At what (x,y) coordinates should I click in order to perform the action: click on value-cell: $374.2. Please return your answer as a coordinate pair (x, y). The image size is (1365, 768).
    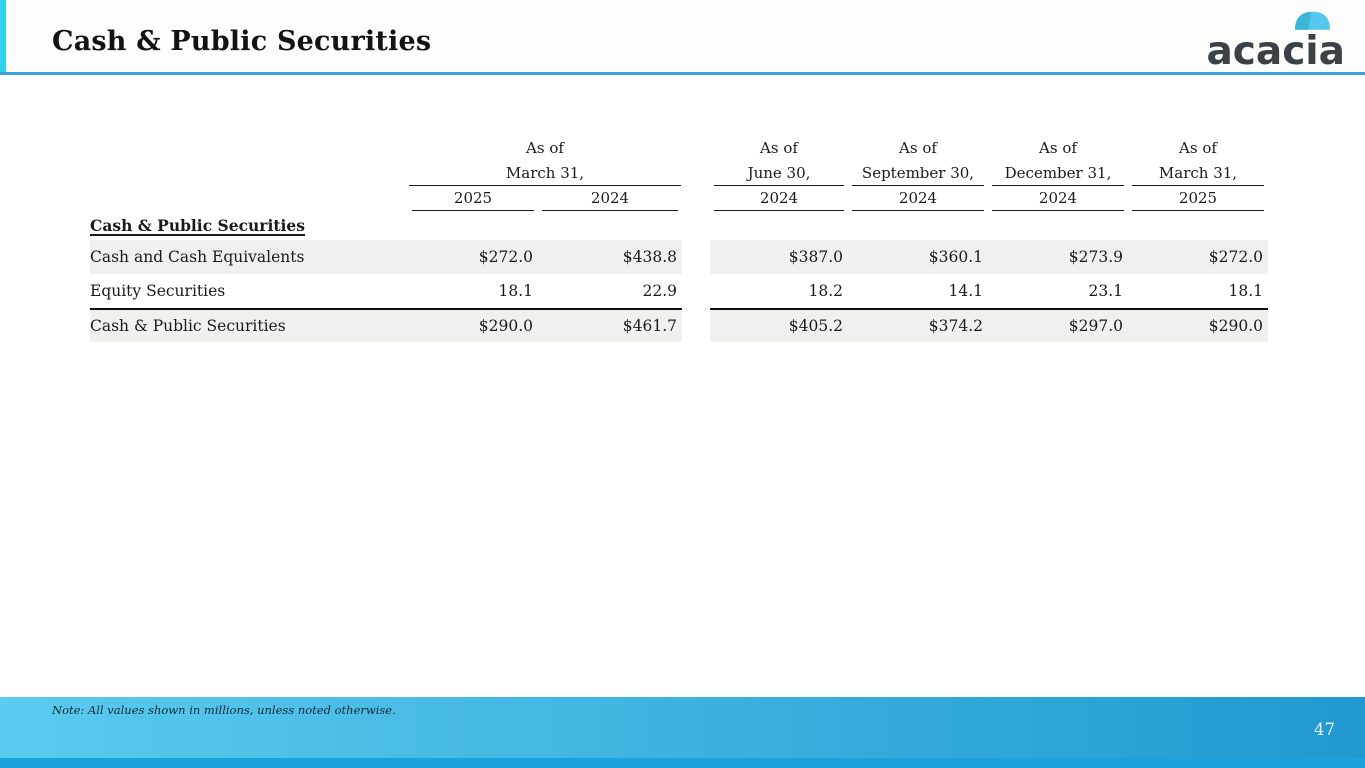
    Looking at the image, I should click on (918, 325).